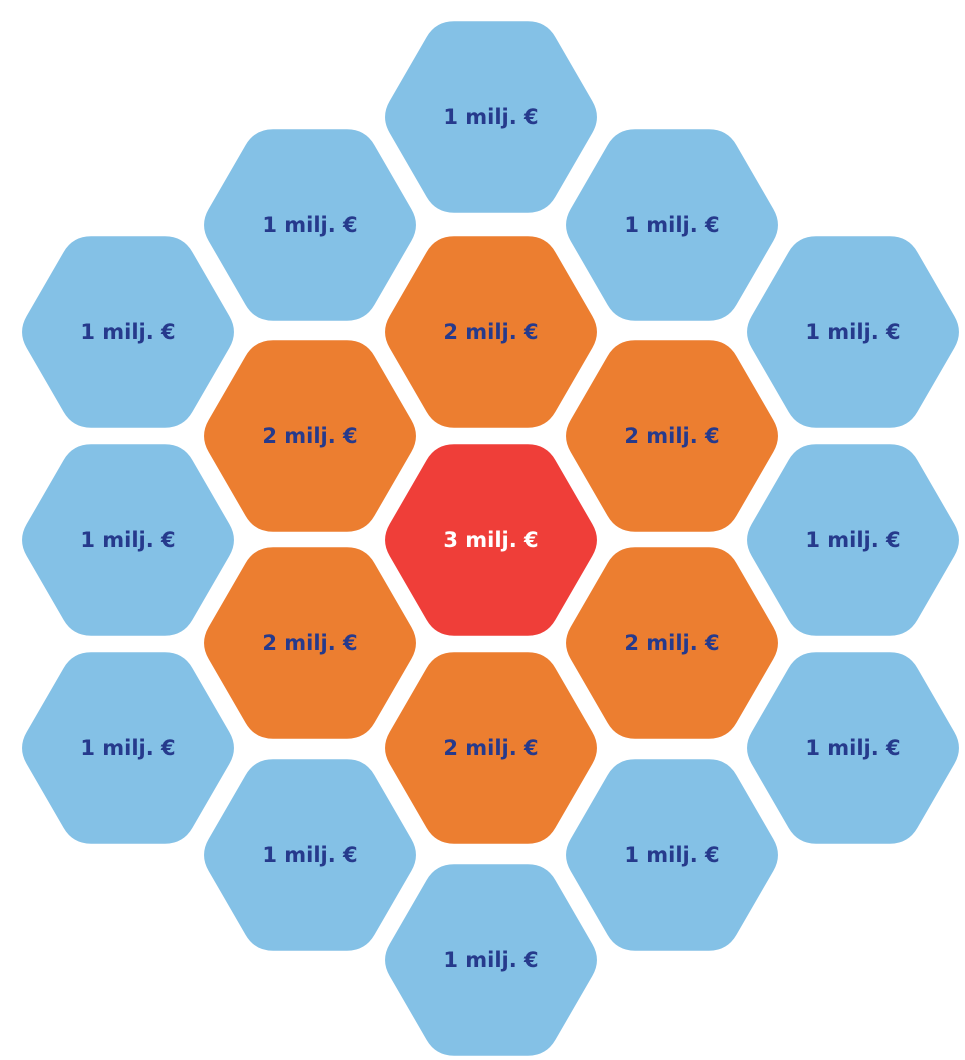 The image size is (965, 1060). I want to click on hex-cell-center: 3 milj. €, so click(491, 540).